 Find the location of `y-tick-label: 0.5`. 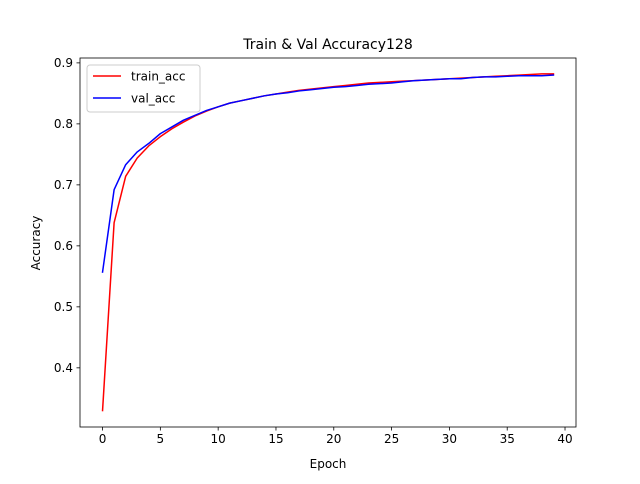

y-tick-label: 0.5 is located at coordinates (63, 307).